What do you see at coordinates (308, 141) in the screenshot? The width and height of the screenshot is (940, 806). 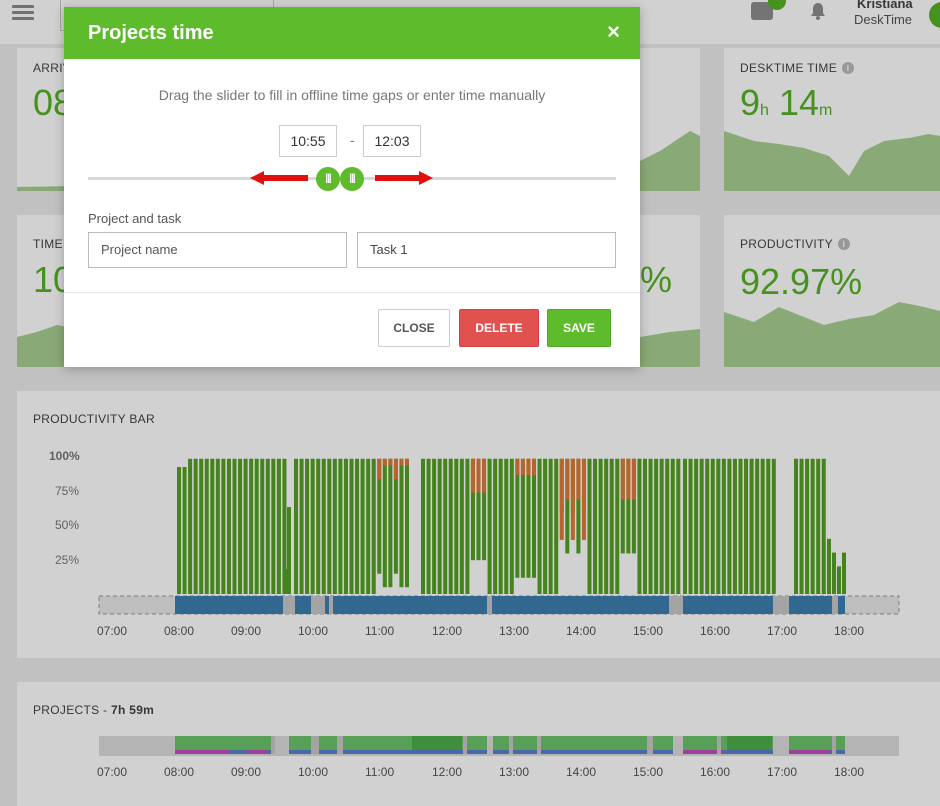 I see `start-time-input: 10:55` at bounding box center [308, 141].